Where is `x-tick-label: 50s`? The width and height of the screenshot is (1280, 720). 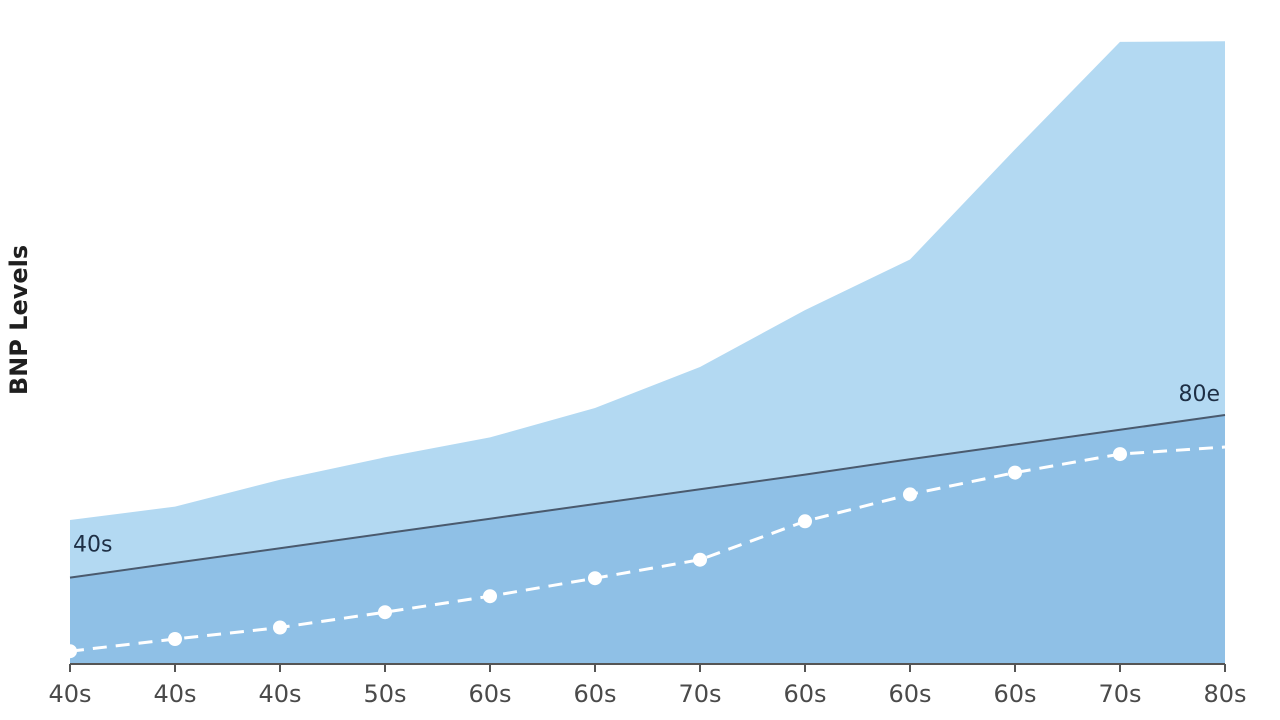
x-tick-label: 50s is located at coordinates (384, 694).